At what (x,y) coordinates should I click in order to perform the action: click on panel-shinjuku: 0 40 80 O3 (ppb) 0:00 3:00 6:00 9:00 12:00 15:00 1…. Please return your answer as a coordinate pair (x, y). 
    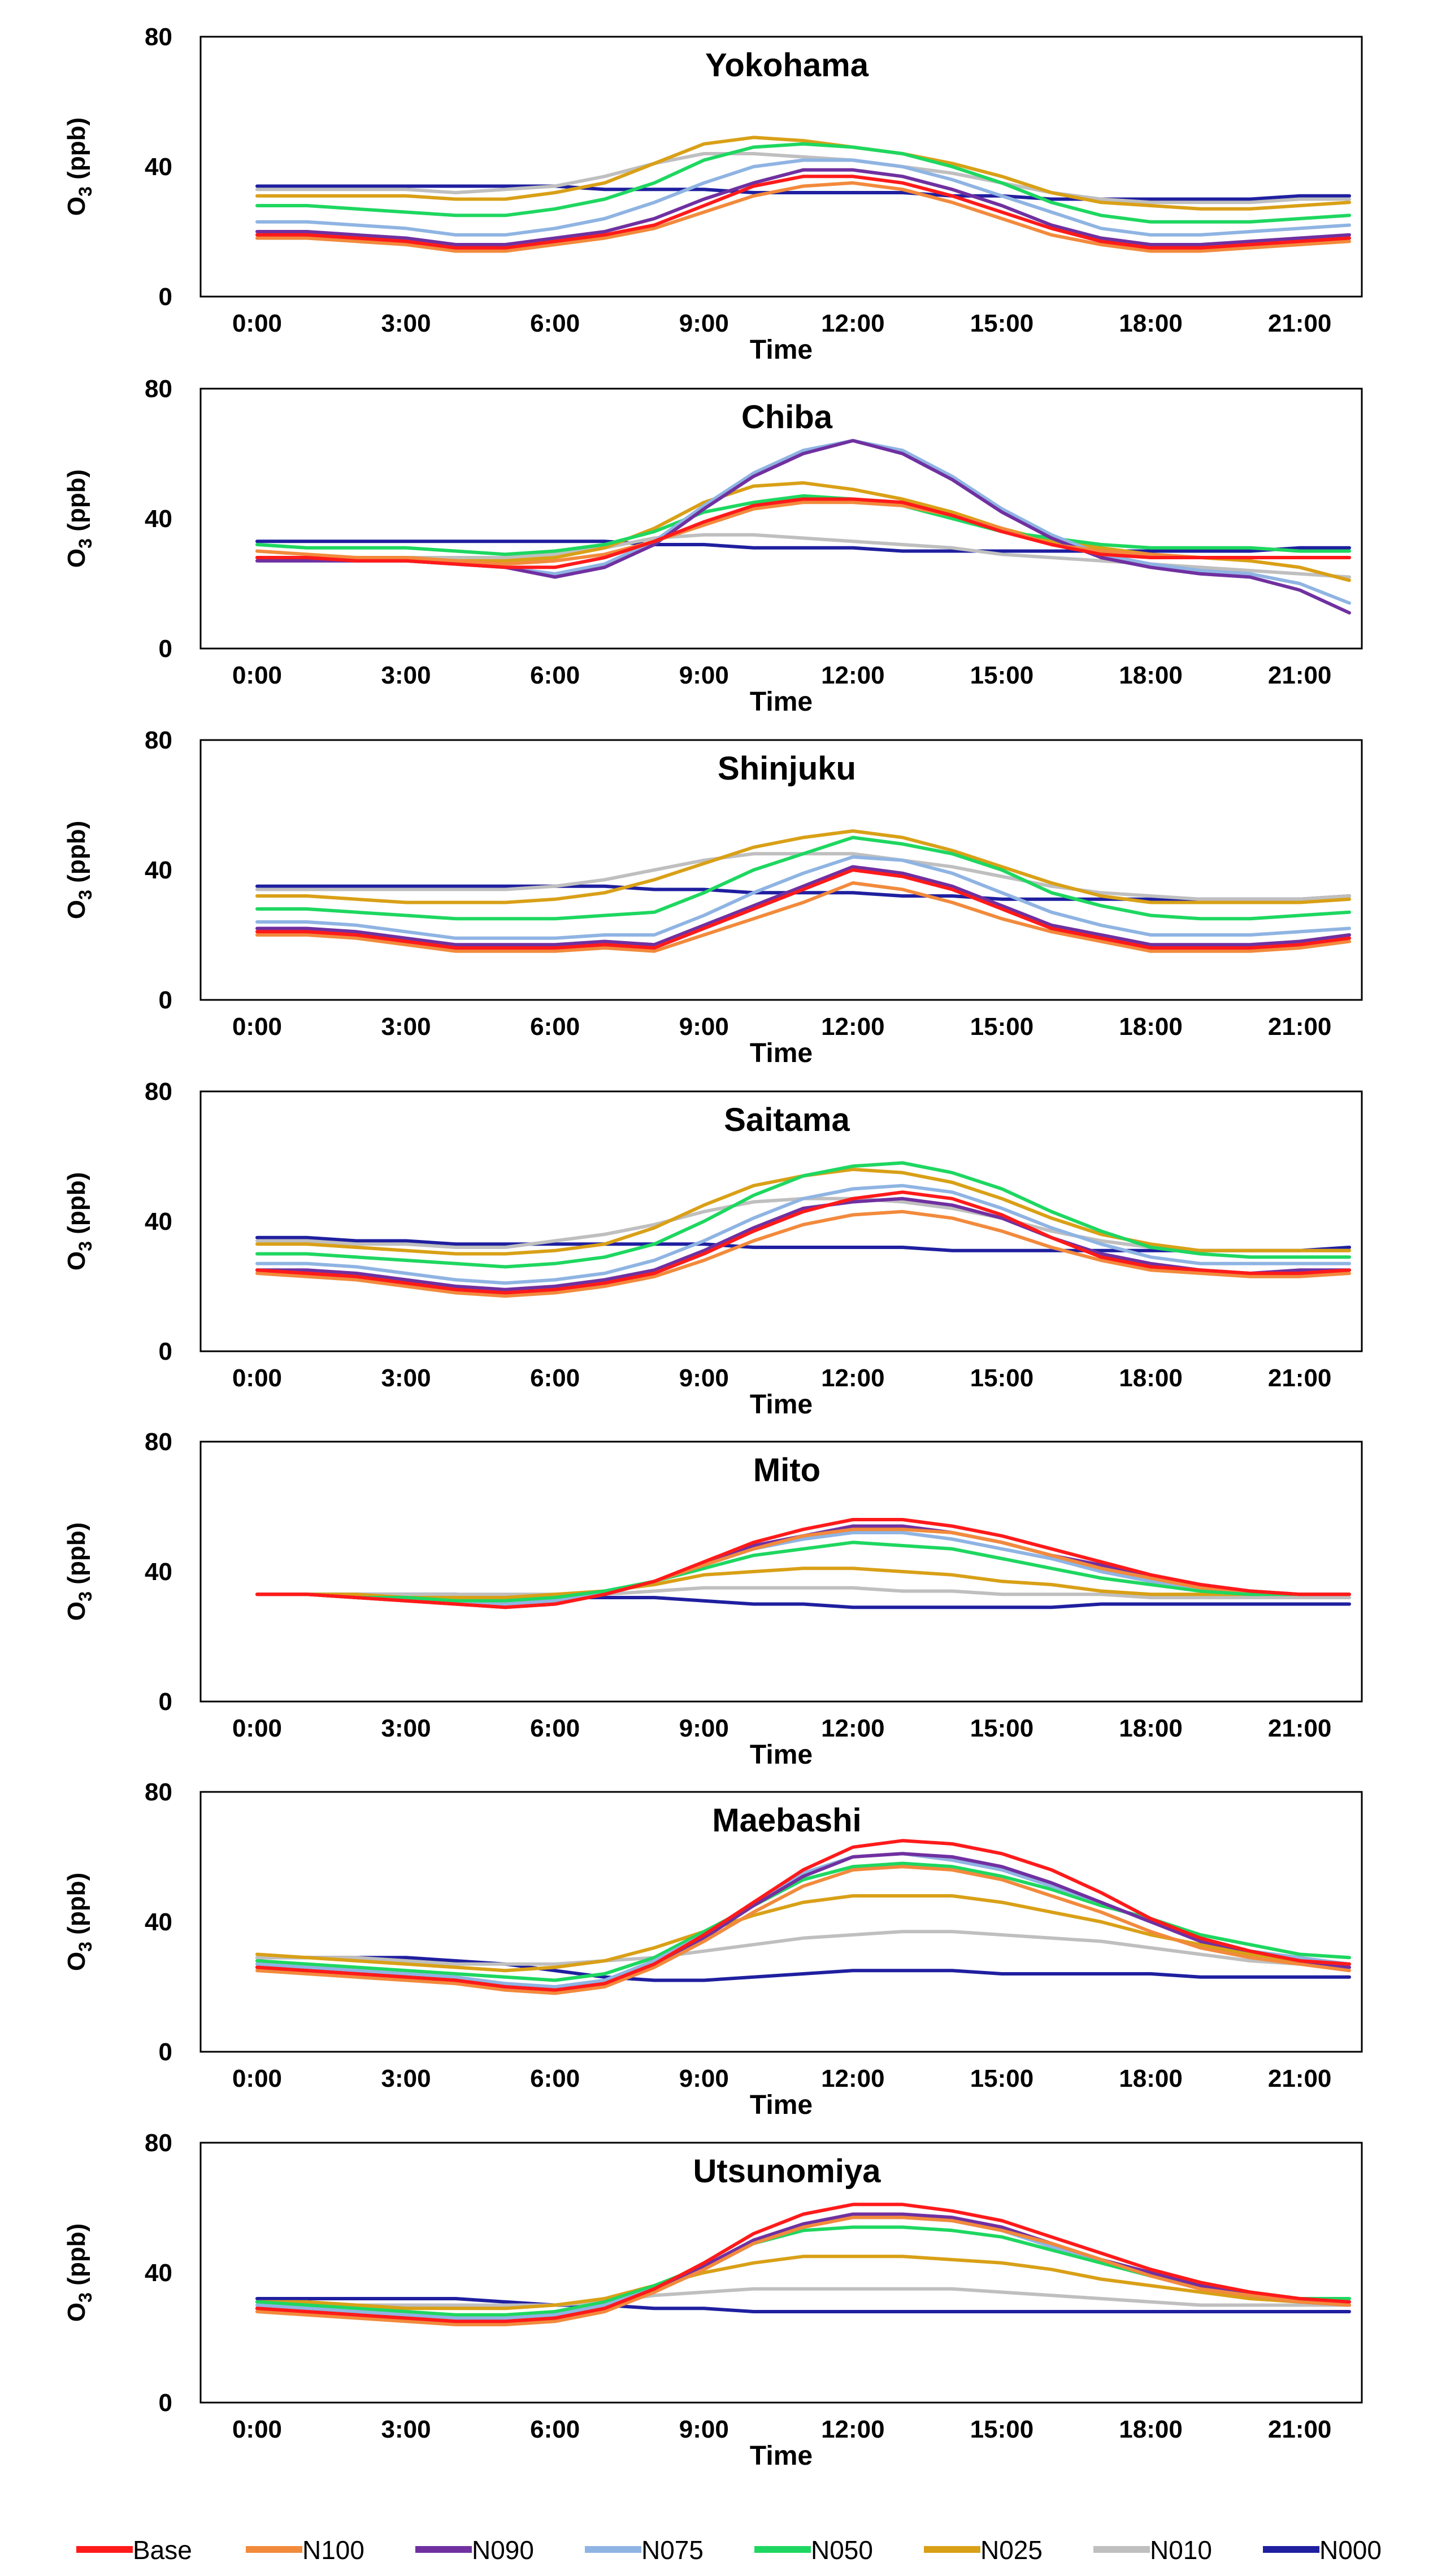
    Looking at the image, I should click on (713, 897).